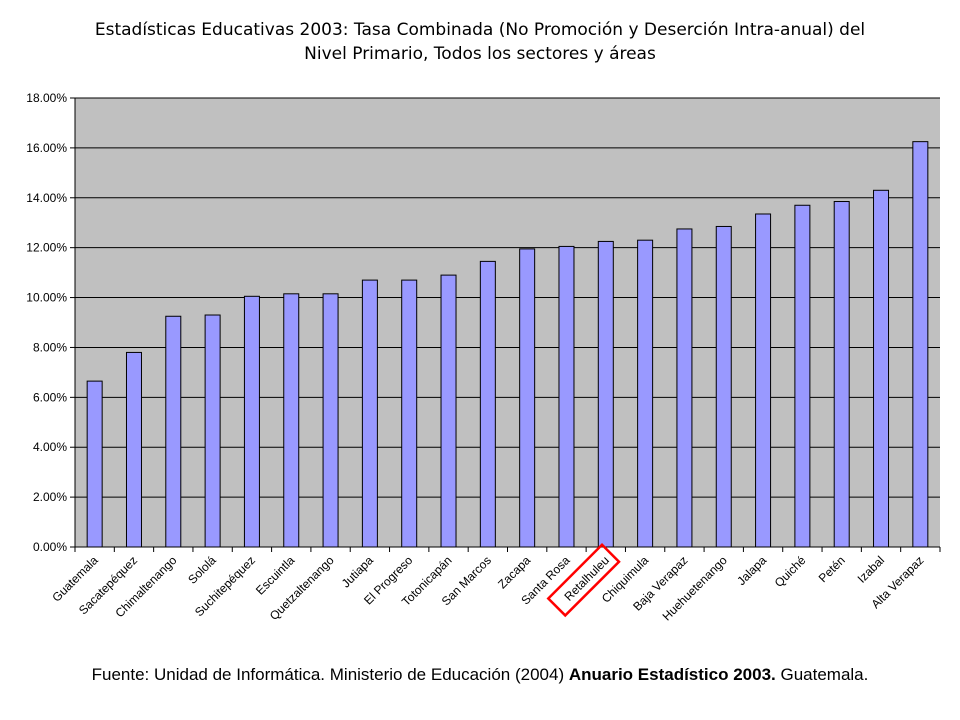 This screenshot has height=720, width=960. I want to click on x-tick-label: Zacapa, so click(514, 572).